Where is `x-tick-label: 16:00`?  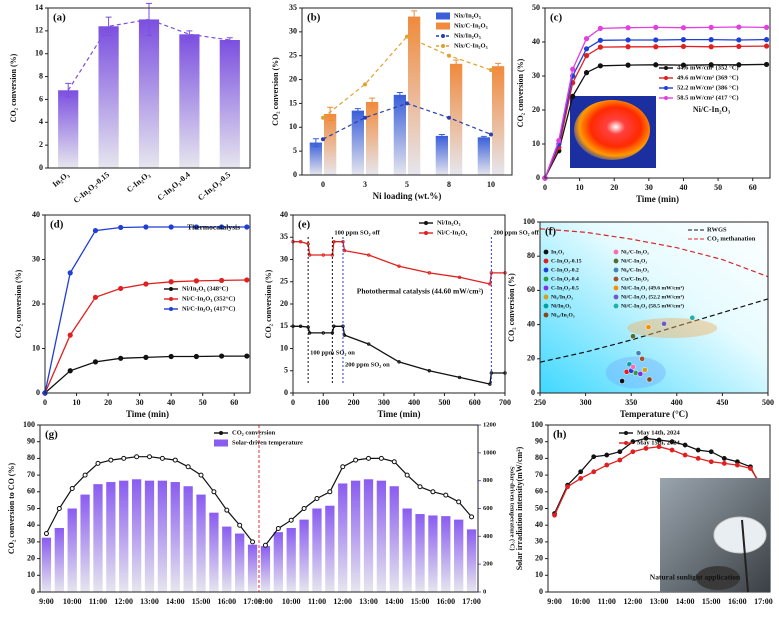 x-tick-label: 16:00 is located at coordinates (737, 601).